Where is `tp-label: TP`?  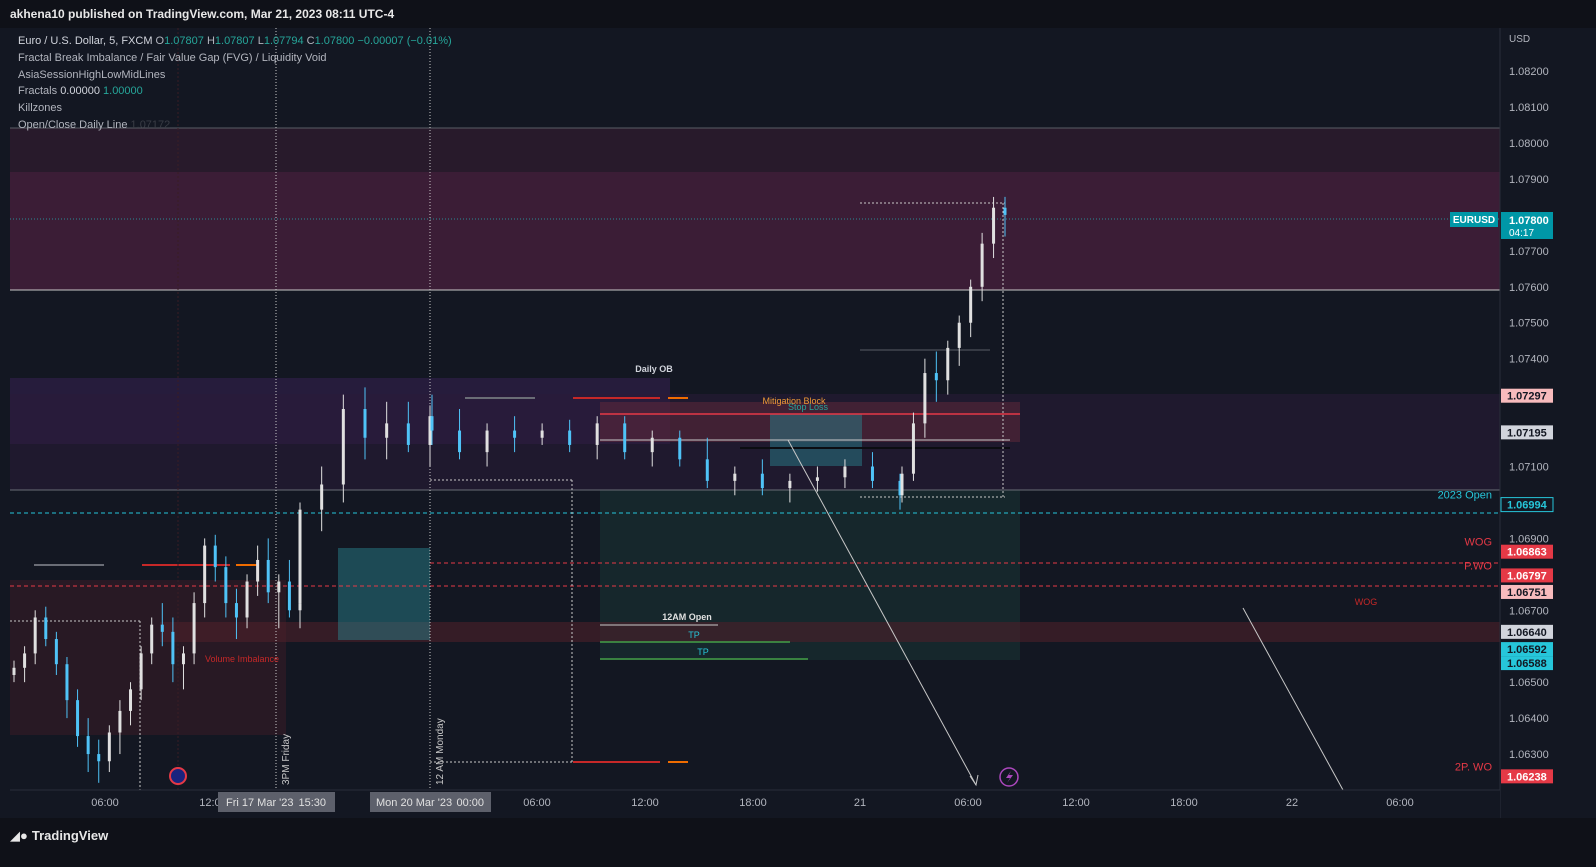
tp-label: TP is located at coordinates (694, 635).